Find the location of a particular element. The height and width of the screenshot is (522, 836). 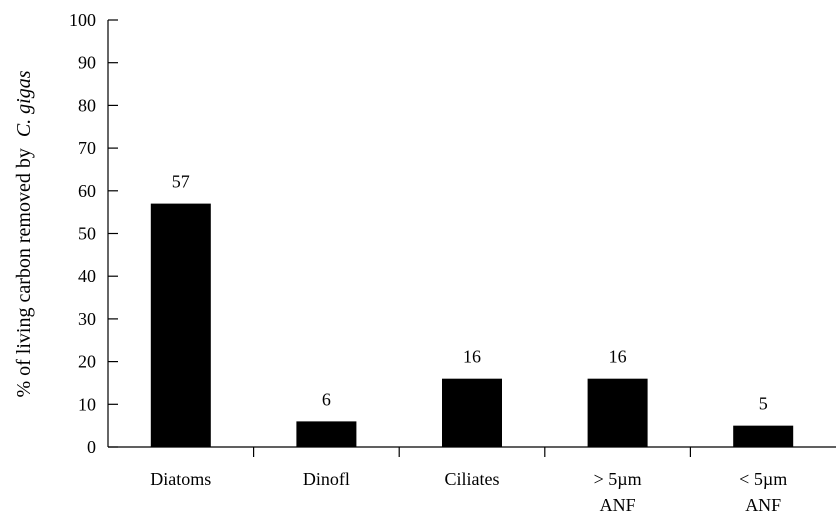

y-tick-label-50: 50 is located at coordinates (87, 234).